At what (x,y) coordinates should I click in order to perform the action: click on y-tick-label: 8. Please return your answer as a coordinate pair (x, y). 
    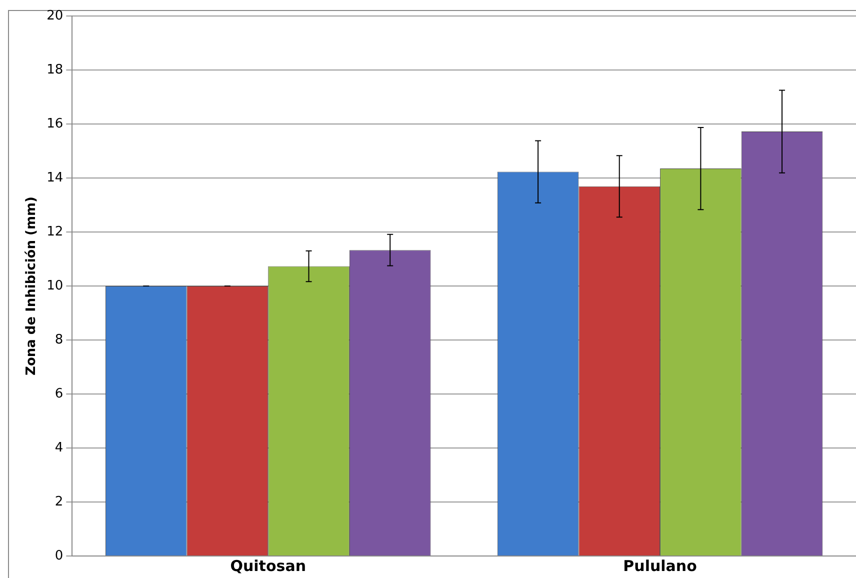
    Looking at the image, I should click on (59, 340).